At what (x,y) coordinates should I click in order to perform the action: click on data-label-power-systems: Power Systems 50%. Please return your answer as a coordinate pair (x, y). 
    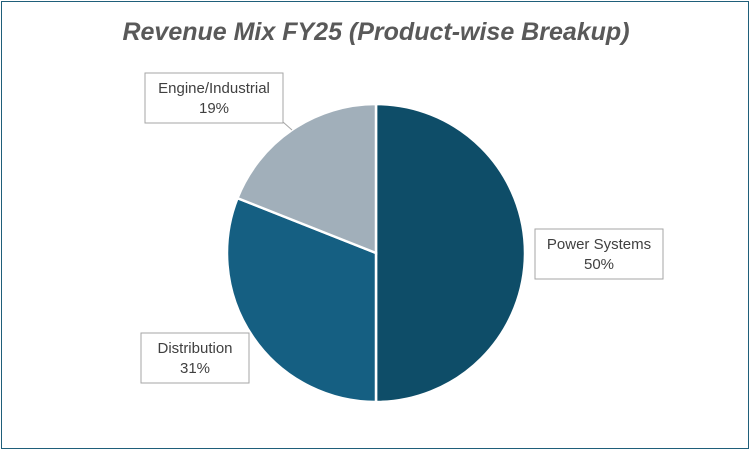
    Looking at the image, I should click on (599, 254).